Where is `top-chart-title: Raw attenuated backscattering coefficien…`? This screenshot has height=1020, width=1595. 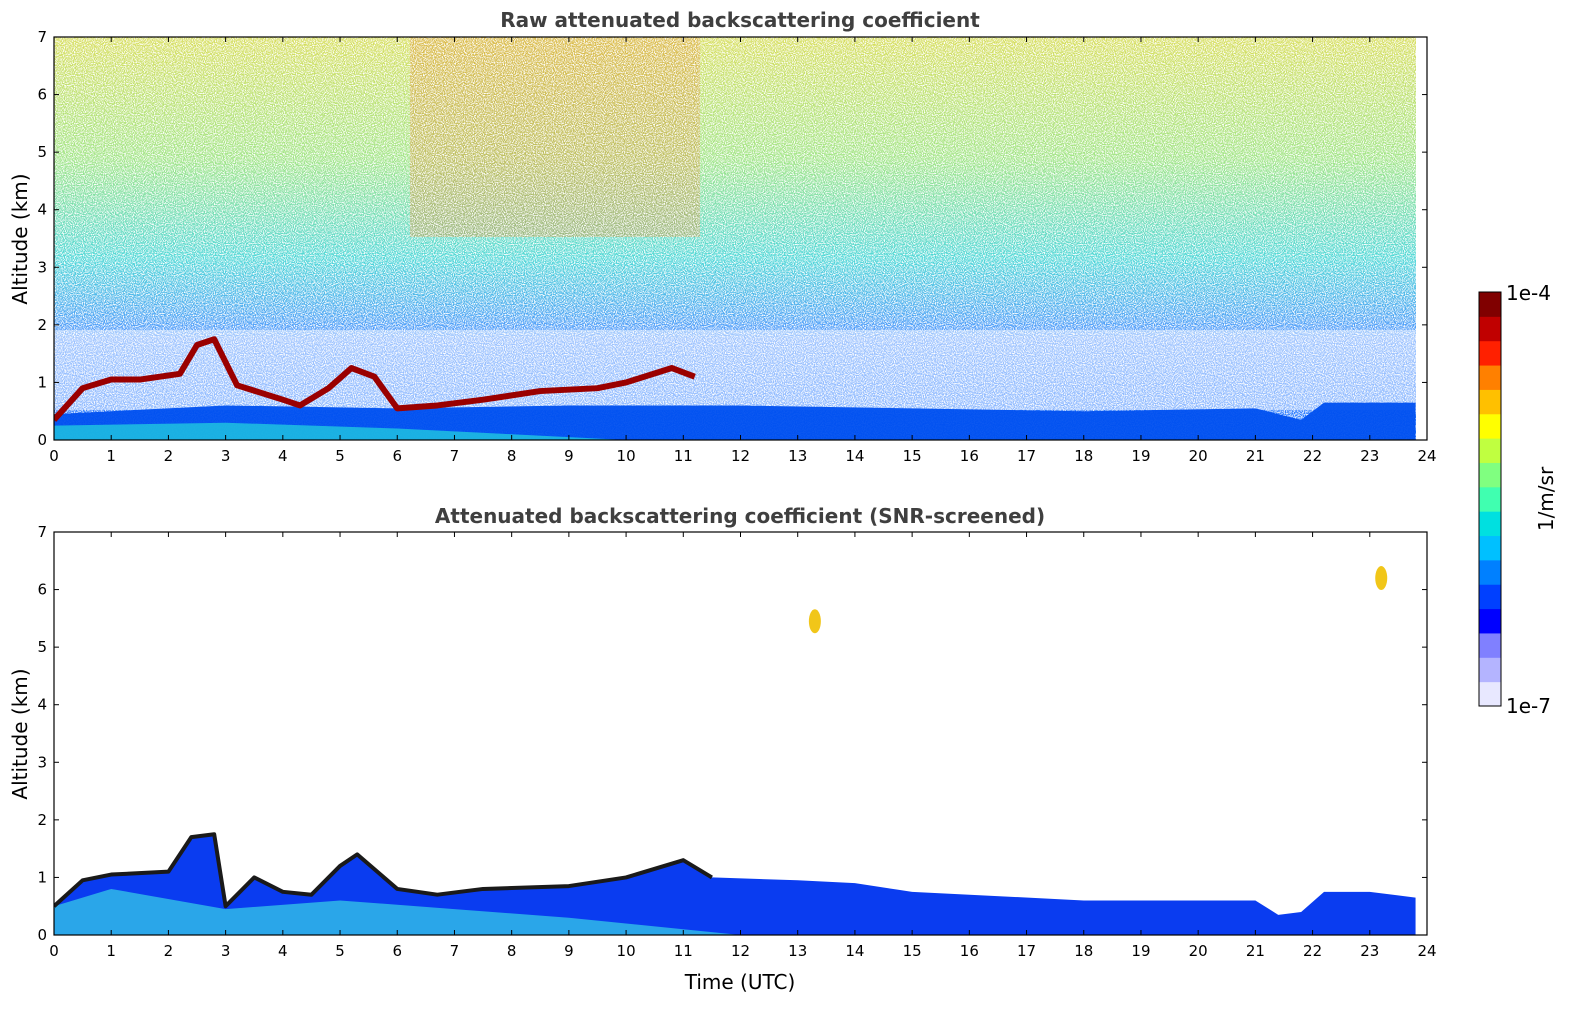 top-chart-title: Raw attenuated backscattering coefficien… is located at coordinates (740, 20).